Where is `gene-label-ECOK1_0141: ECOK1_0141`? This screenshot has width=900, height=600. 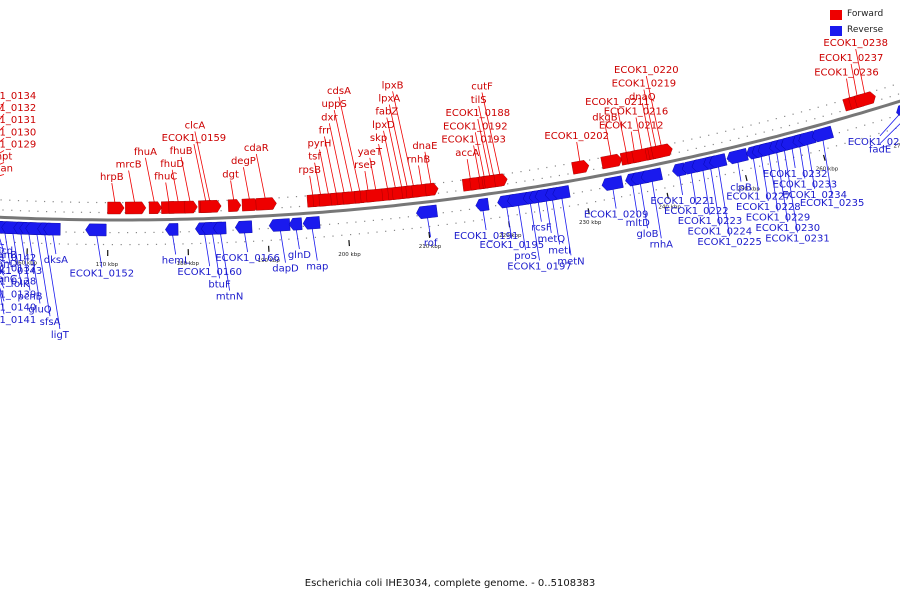
gene-label-ECOK1_0141: ECOK1_0141 is located at coordinates (18, 320).